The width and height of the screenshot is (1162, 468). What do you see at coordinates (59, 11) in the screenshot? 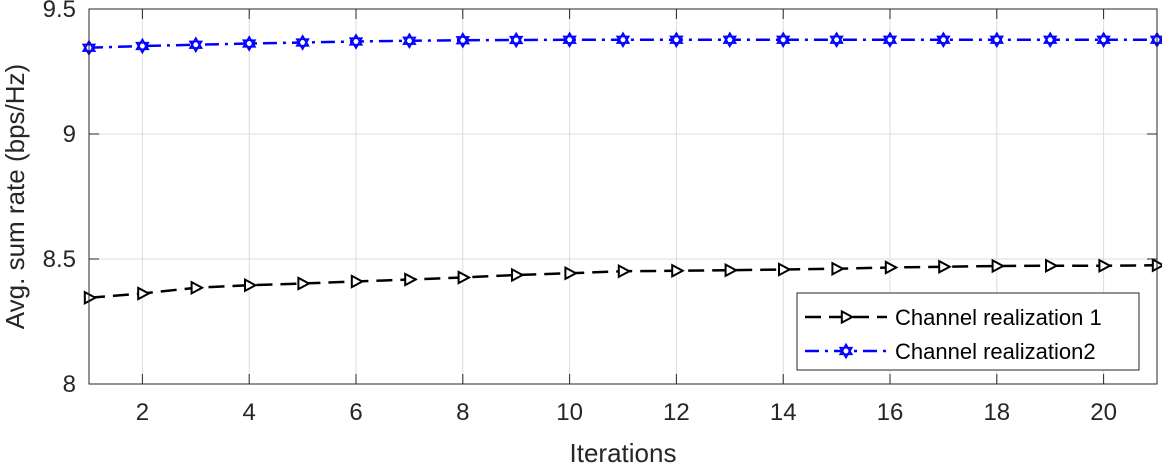
I see `y-tick-label: 9.5` at bounding box center [59, 11].